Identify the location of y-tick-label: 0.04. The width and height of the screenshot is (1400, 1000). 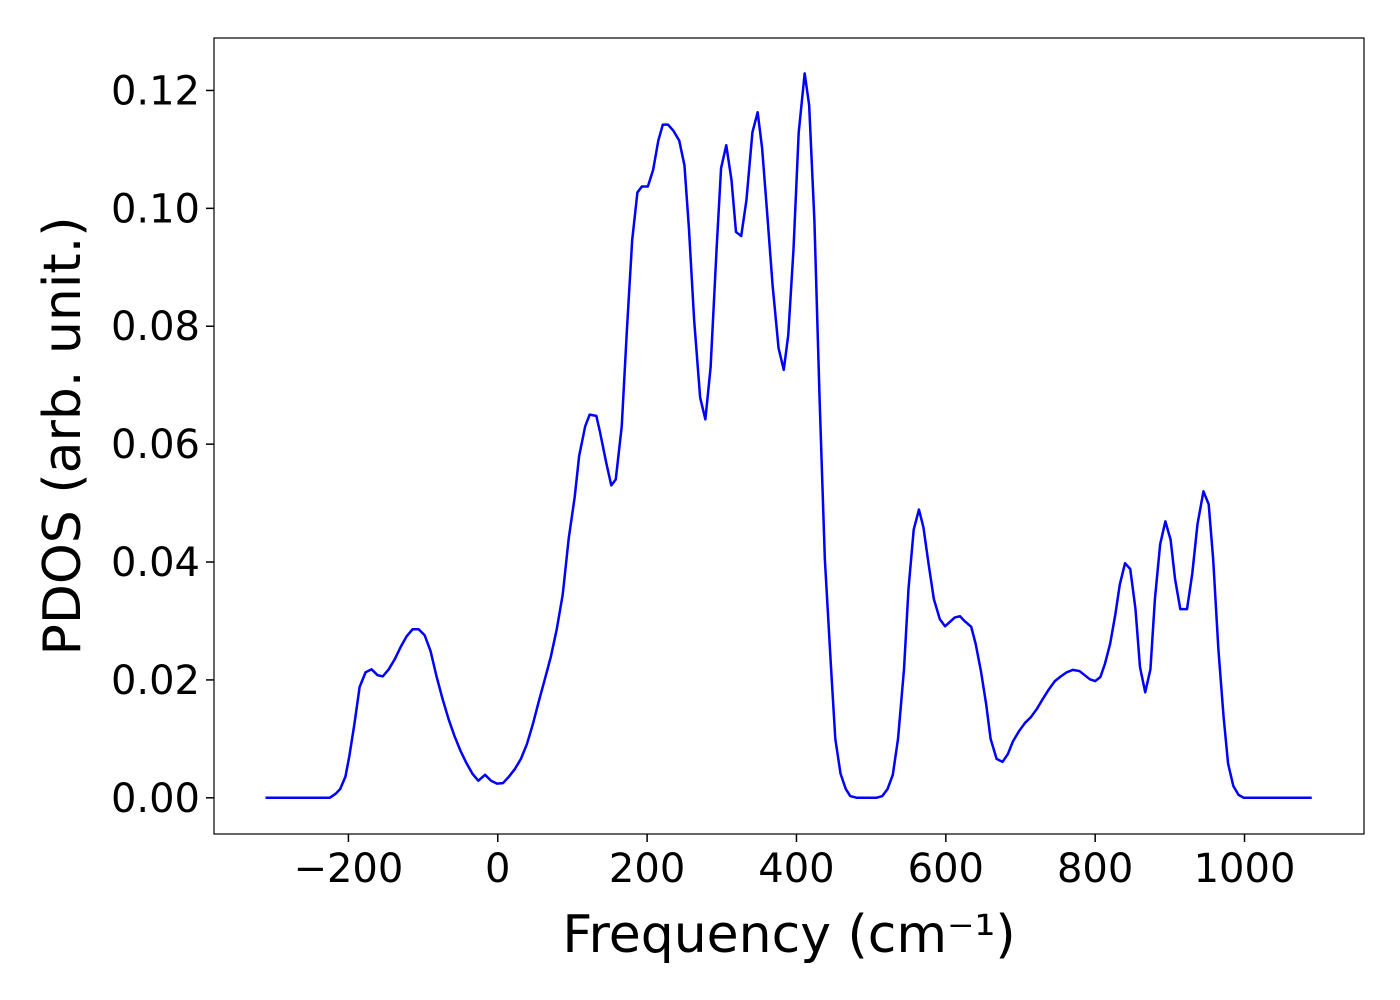
(155, 563).